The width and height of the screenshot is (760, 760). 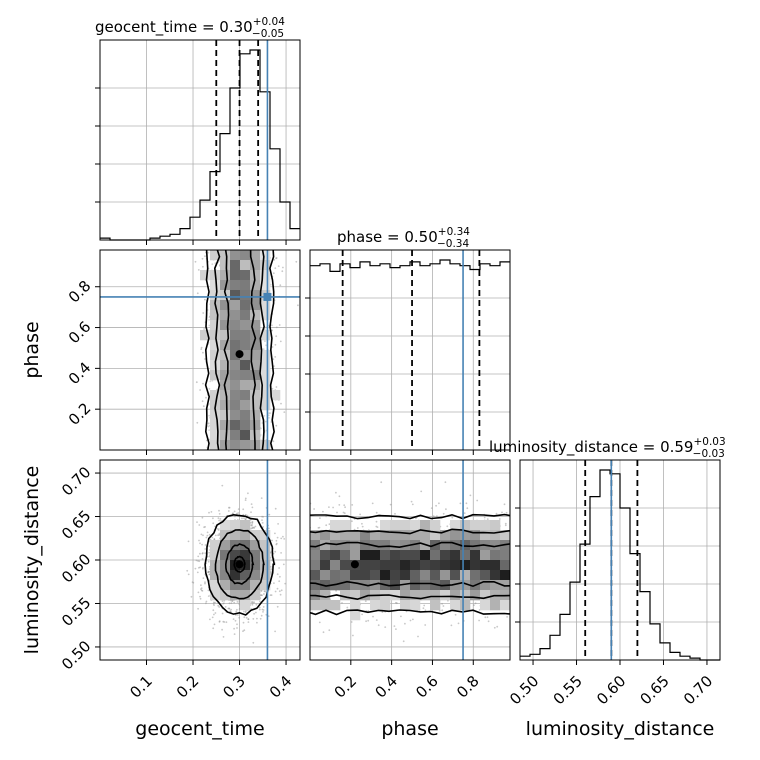 What do you see at coordinates (620, 565) in the screenshot?
I see `histogram-step-luminosity_distance` at bounding box center [620, 565].